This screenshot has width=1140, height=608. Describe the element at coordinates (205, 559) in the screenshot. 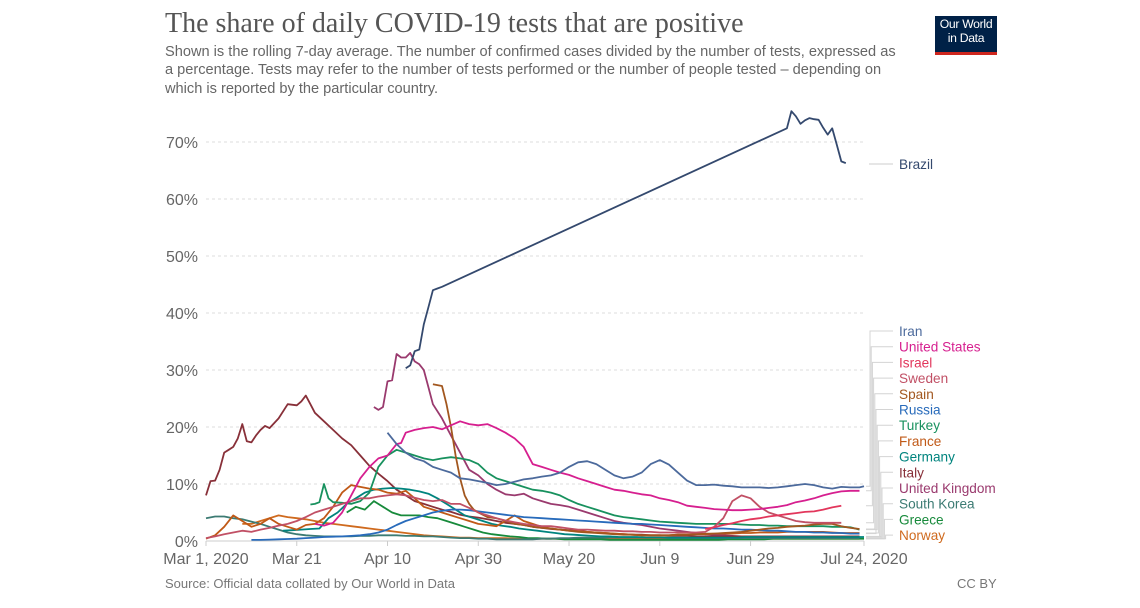

I see `x-tick-label: Mar 1, 2020` at that location.